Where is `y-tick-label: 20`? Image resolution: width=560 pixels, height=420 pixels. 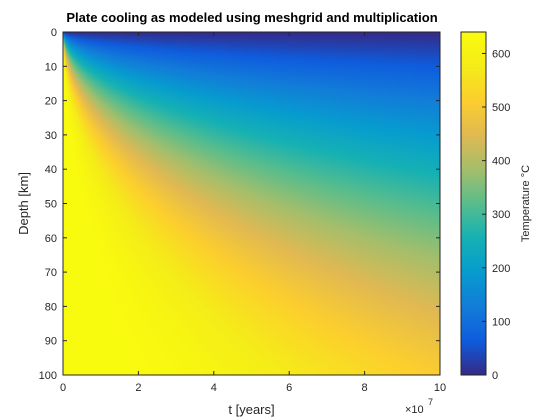 y-tick-label: 20 is located at coordinates (51, 102).